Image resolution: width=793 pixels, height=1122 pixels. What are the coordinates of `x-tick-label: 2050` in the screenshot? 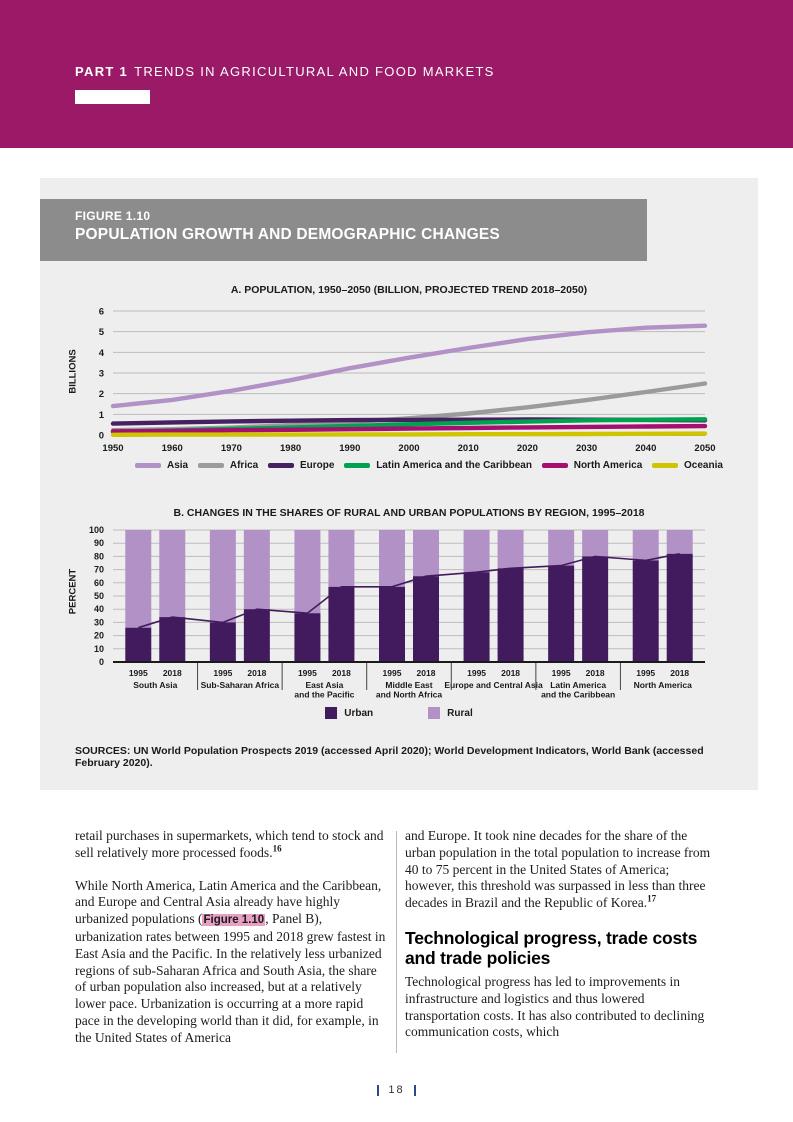 It's located at (704, 448).